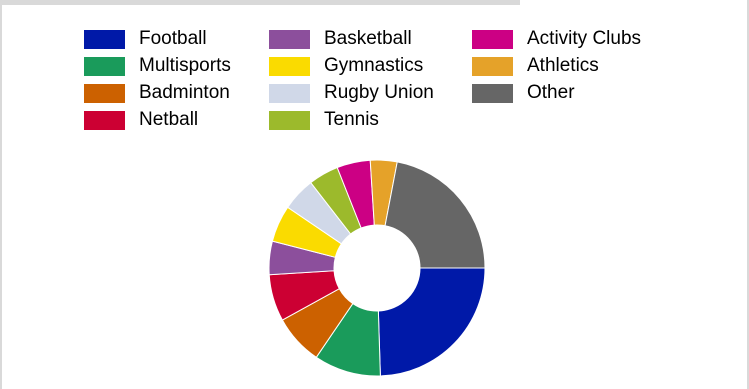 The image size is (749, 389). What do you see at coordinates (184, 92) in the screenshot?
I see `legend-label-badminton: Badminton` at bounding box center [184, 92].